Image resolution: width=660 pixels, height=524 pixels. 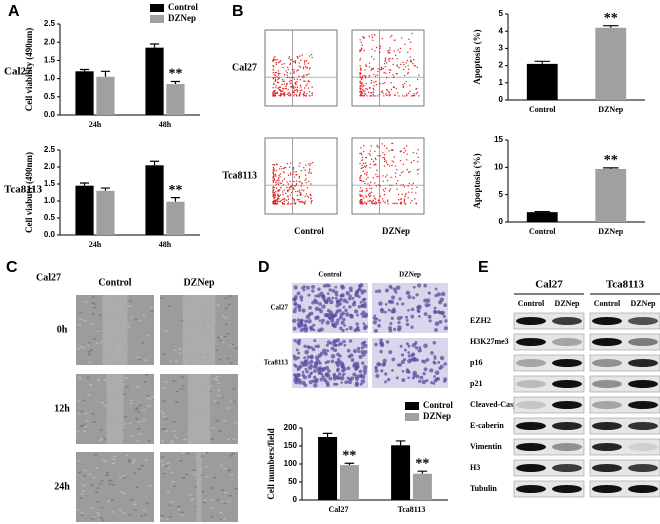 What do you see at coordinates (607, 342) in the screenshot?
I see `band` at bounding box center [607, 342].